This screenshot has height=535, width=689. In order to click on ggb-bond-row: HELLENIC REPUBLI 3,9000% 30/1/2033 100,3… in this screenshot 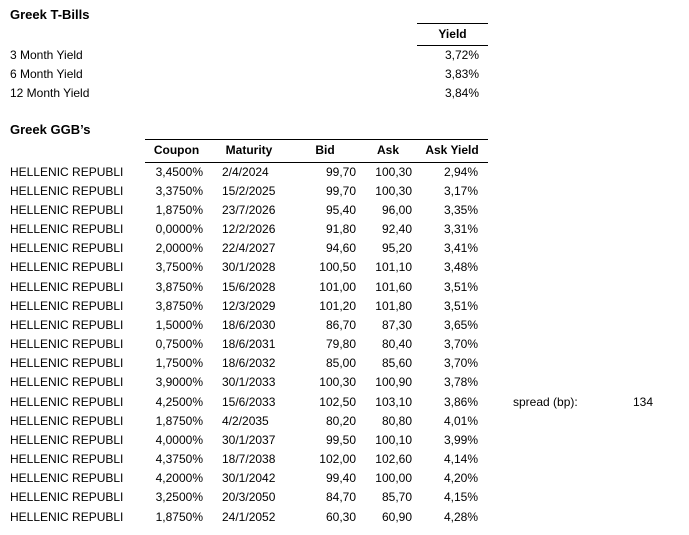, I will do `click(344, 382)`.